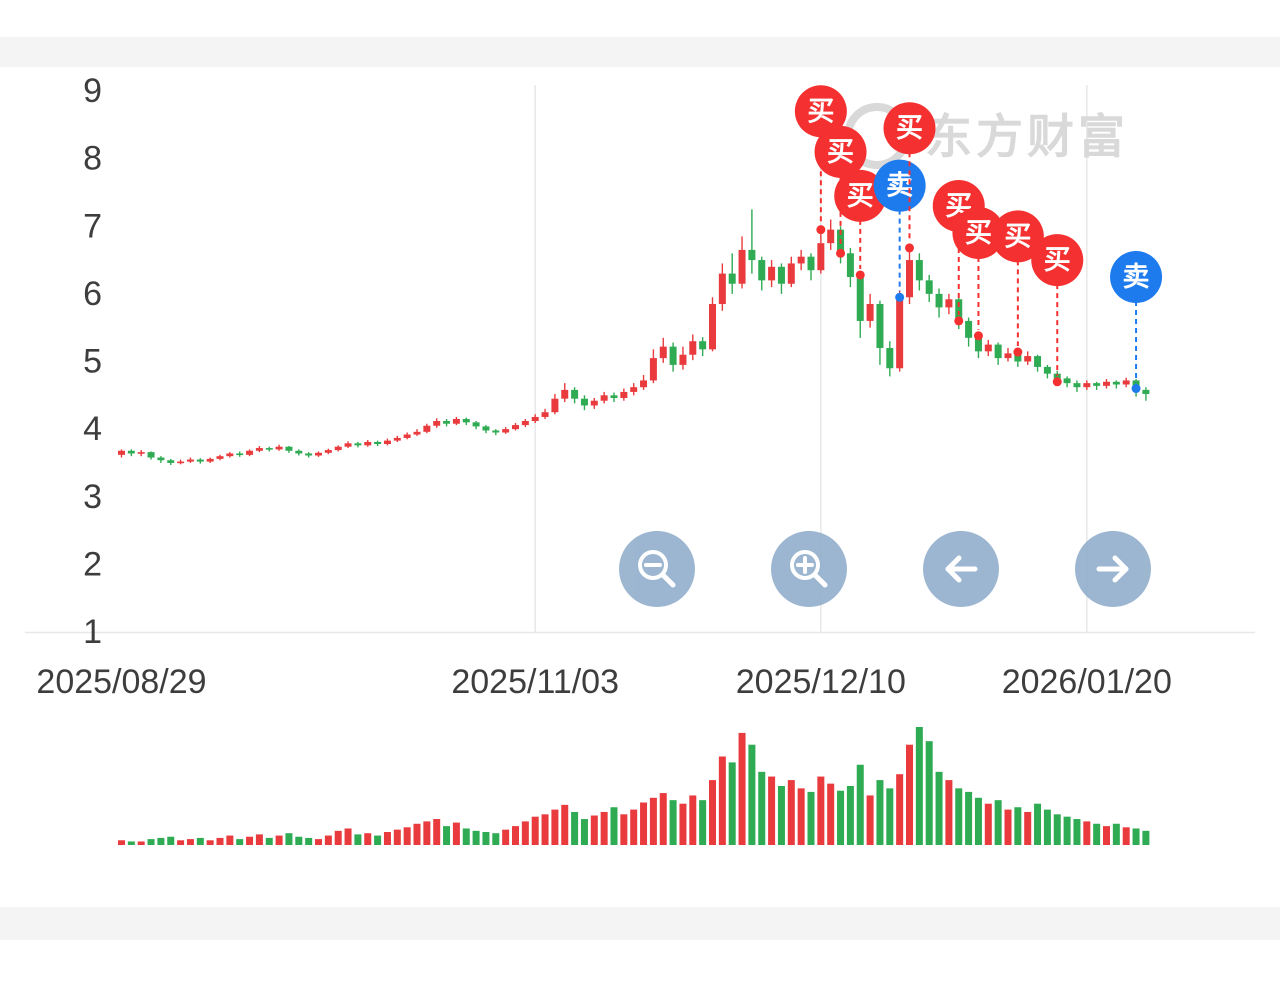 This screenshot has width=1280, height=987. I want to click on pan-right-button, so click(1113, 569).